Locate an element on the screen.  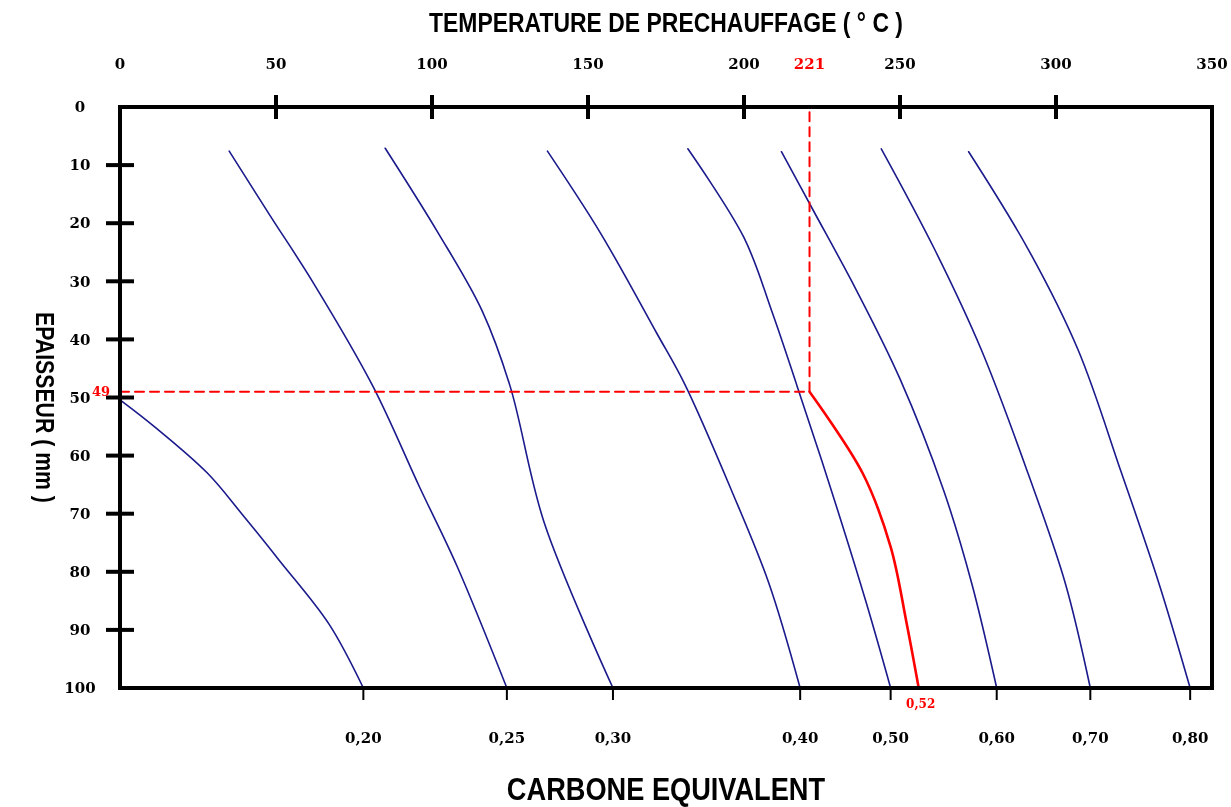
y-tick-label: 20 is located at coordinates (80, 223).